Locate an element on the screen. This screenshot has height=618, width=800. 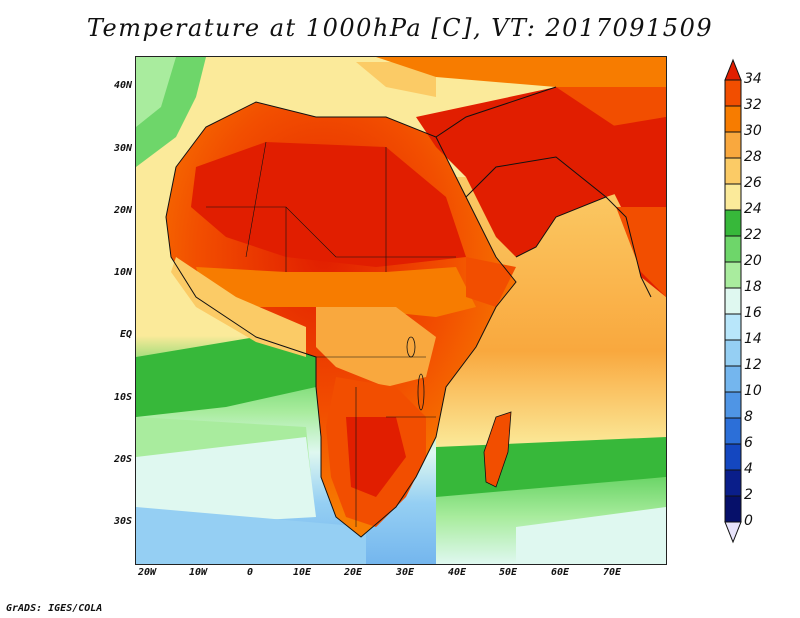
colorbar-label: 4 is located at coordinates (748, 469).